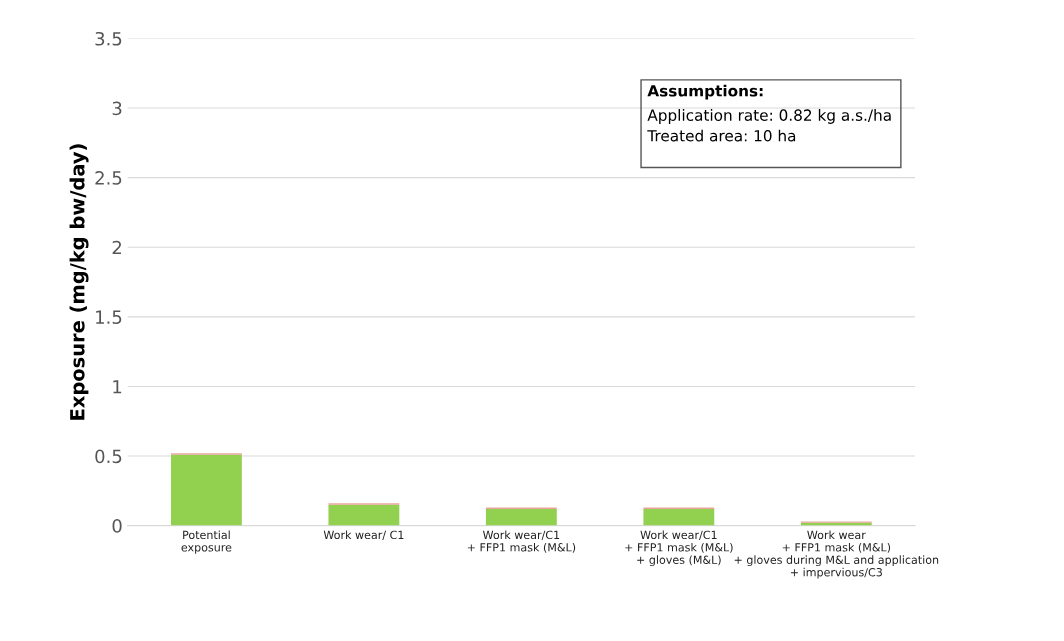 This screenshot has width=1064, height=641. Describe the element at coordinates (117, 247) in the screenshot. I see `y-tick-label: 2` at that location.